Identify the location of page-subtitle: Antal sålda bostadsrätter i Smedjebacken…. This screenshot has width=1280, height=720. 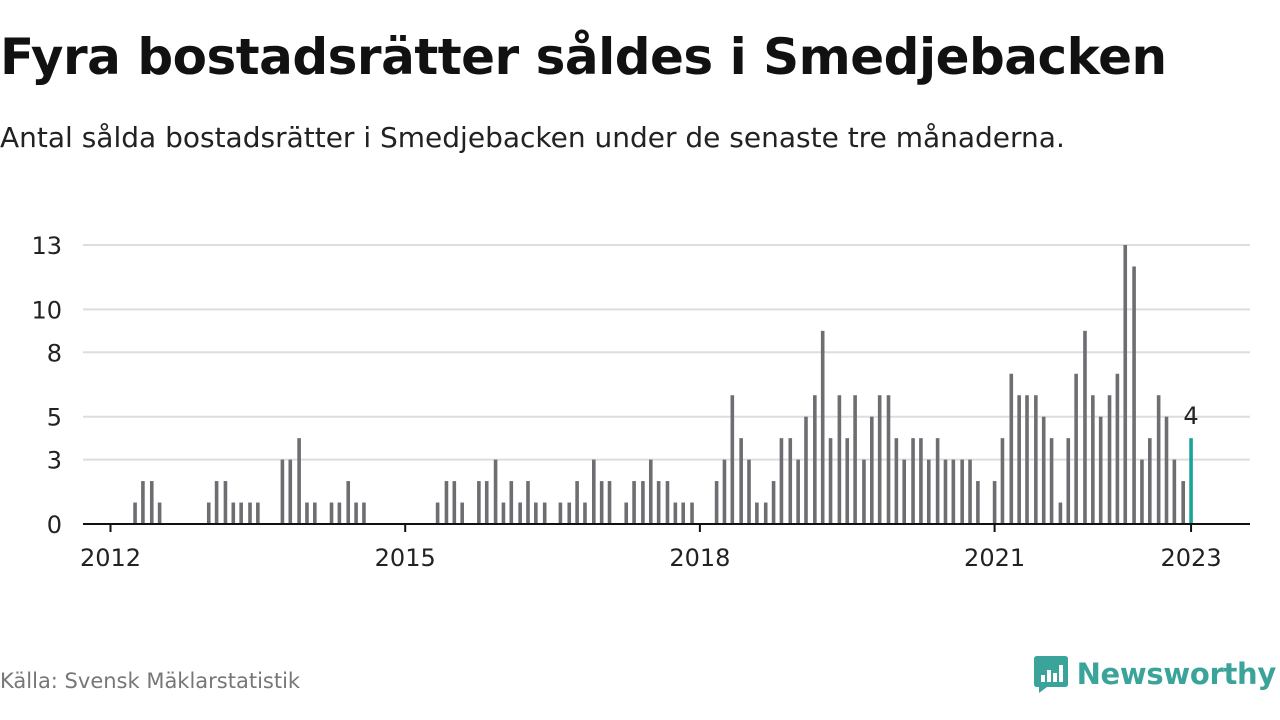
(532, 137).